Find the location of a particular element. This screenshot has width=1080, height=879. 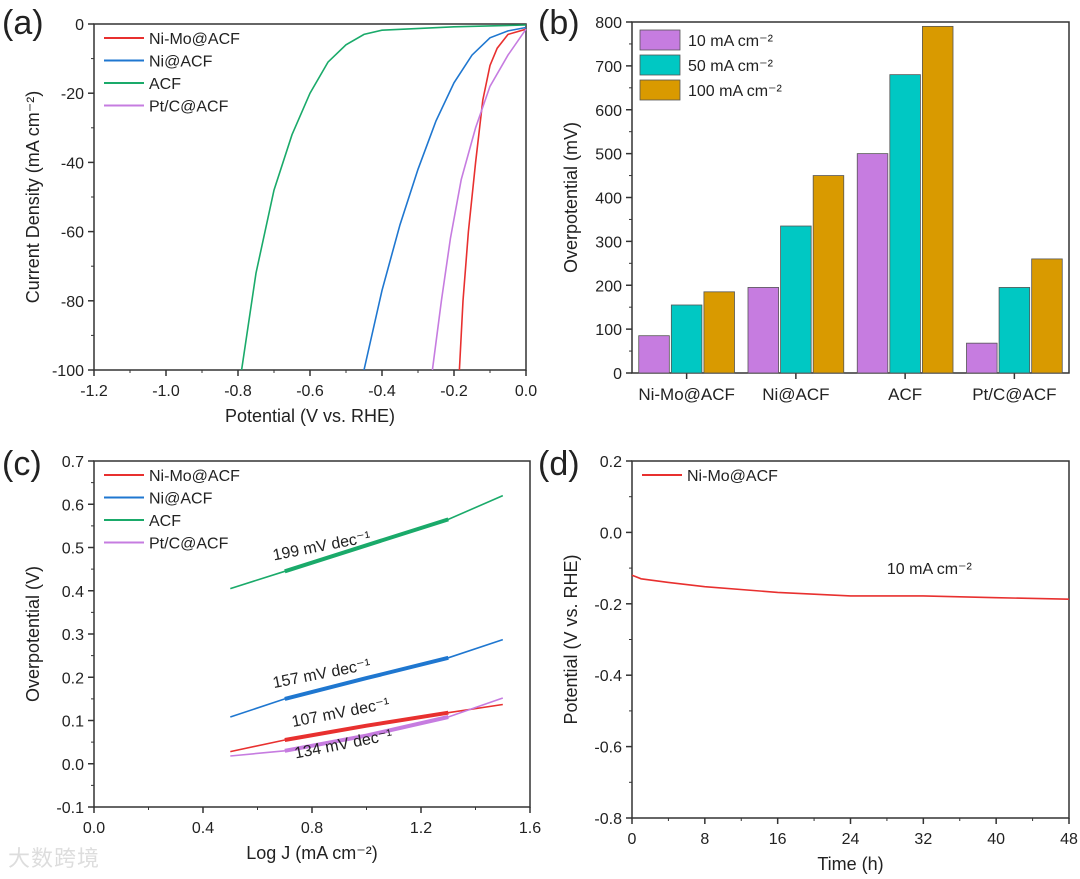

y-tick-label: 0.5 is located at coordinates (73, 549).